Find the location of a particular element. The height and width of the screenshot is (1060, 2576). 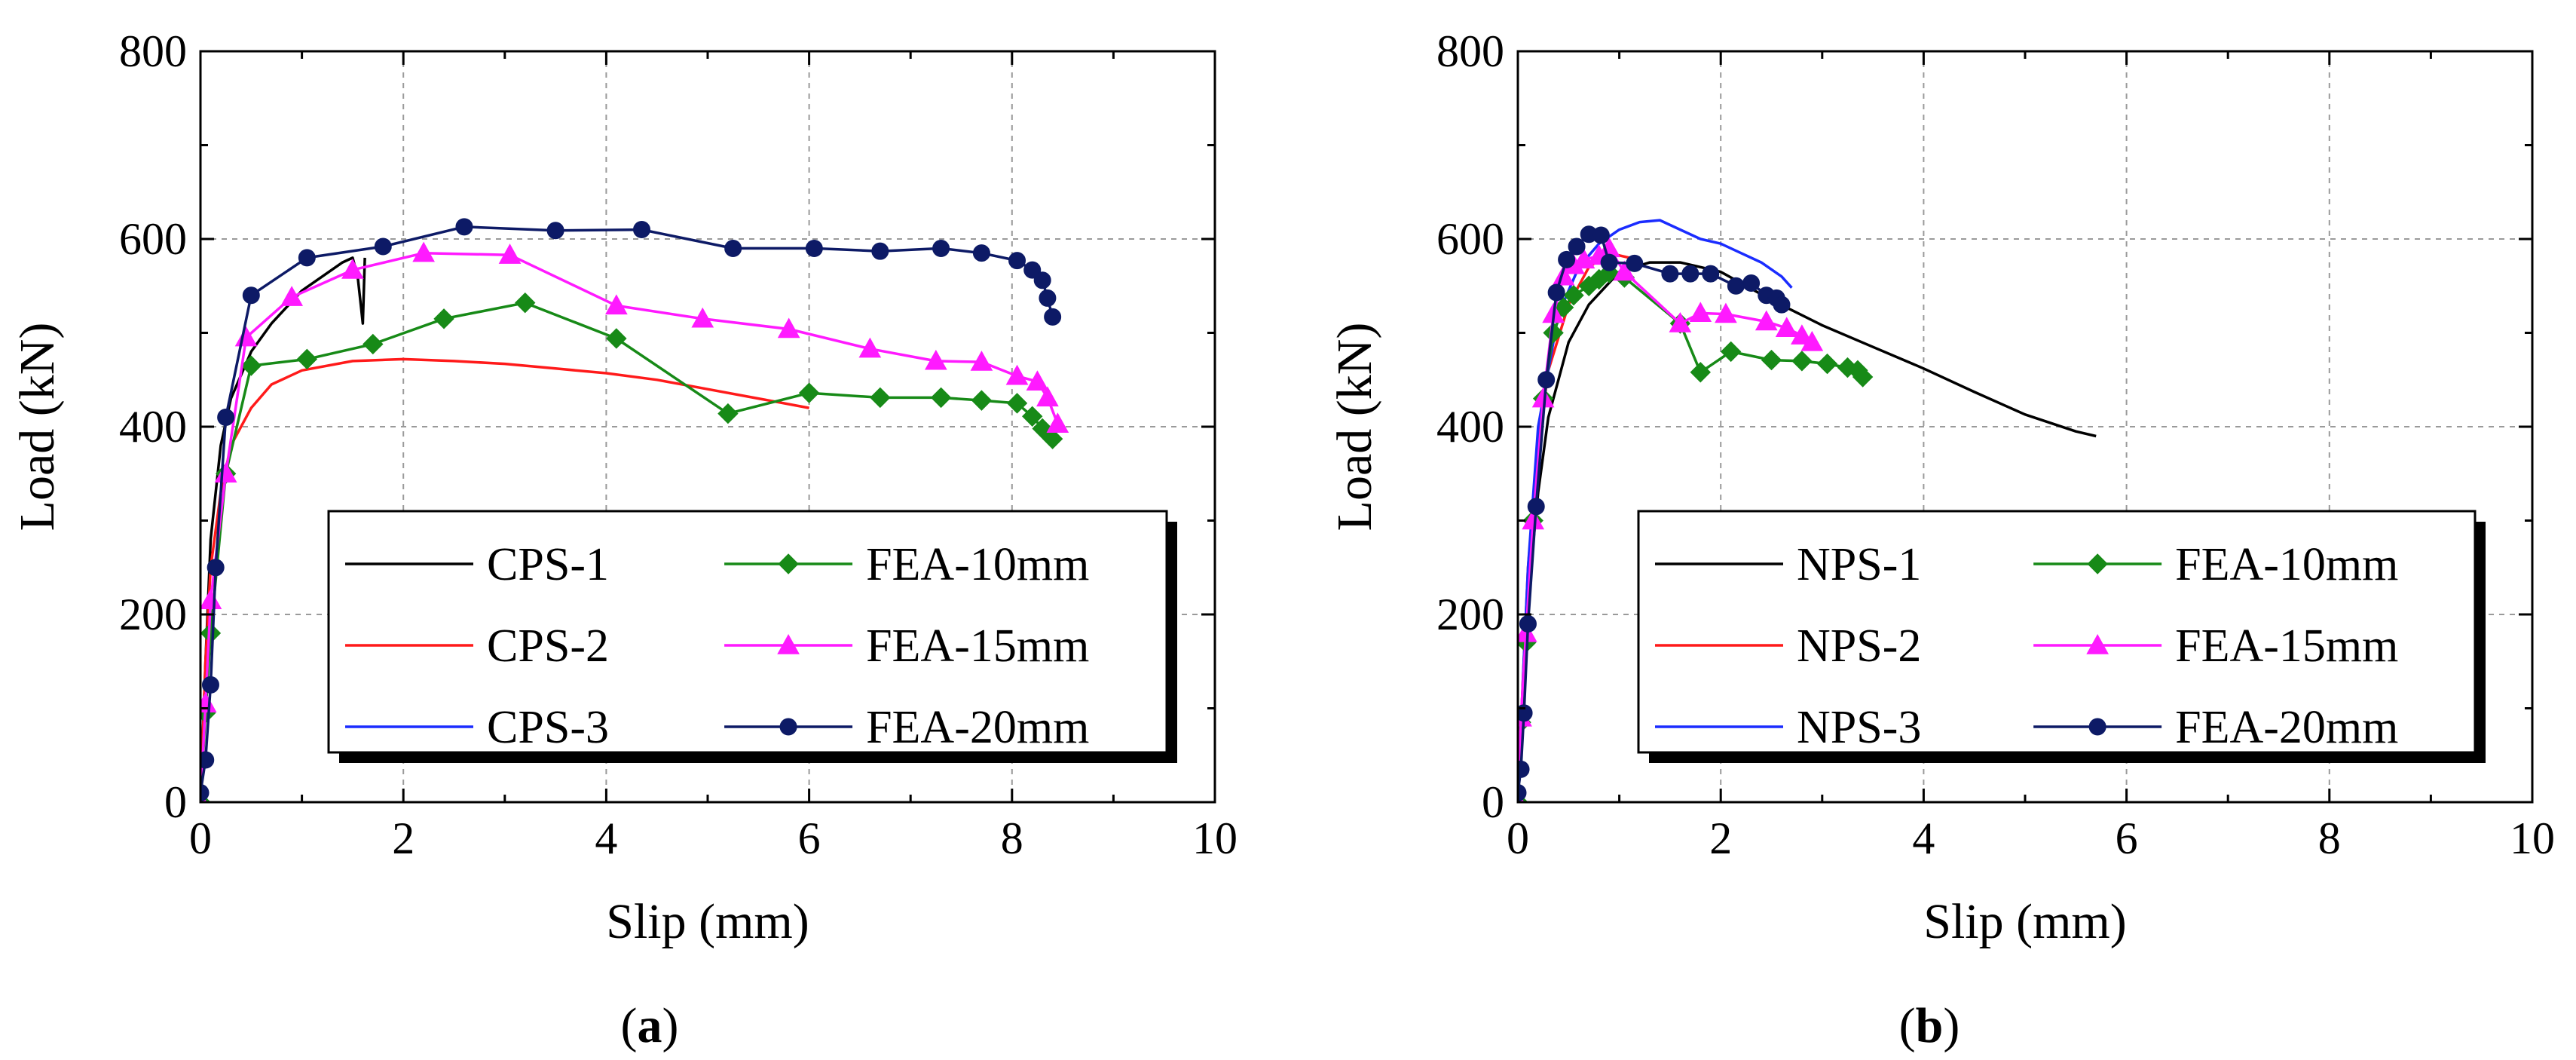

legend-marker-fea-10mm is located at coordinates (2097, 563).